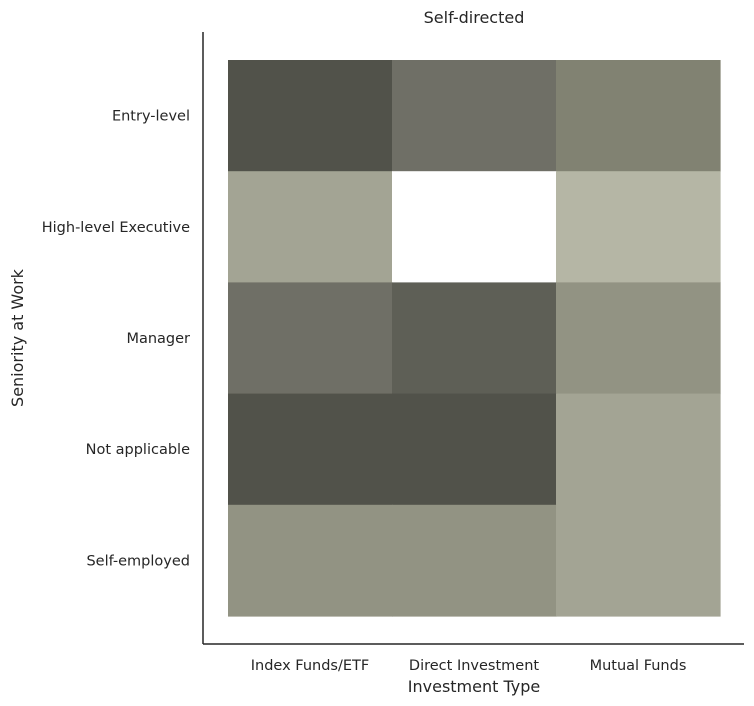 The height and width of the screenshot is (706, 754). I want to click on y-tick-label: High-level Executive, so click(116, 228).